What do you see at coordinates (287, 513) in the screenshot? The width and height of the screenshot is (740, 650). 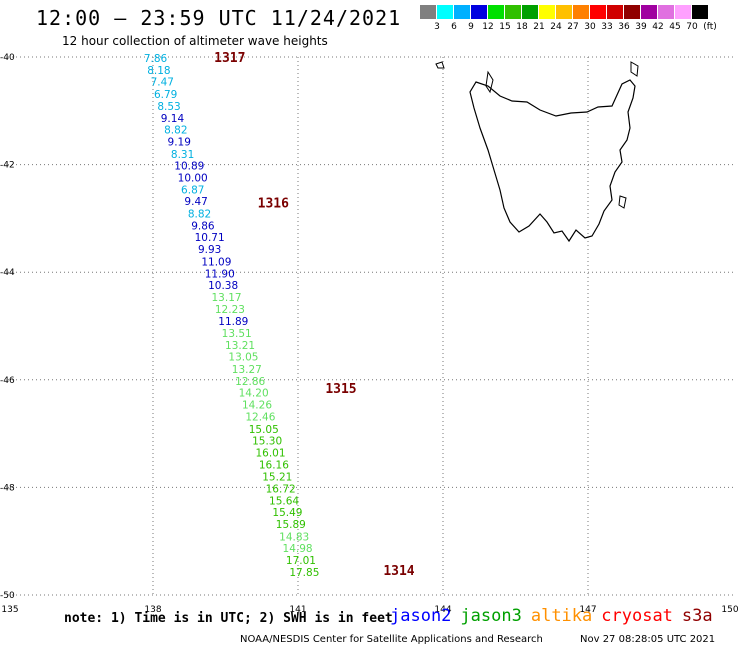 I see `swh-value-label: 15.49` at bounding box center [287, 513].